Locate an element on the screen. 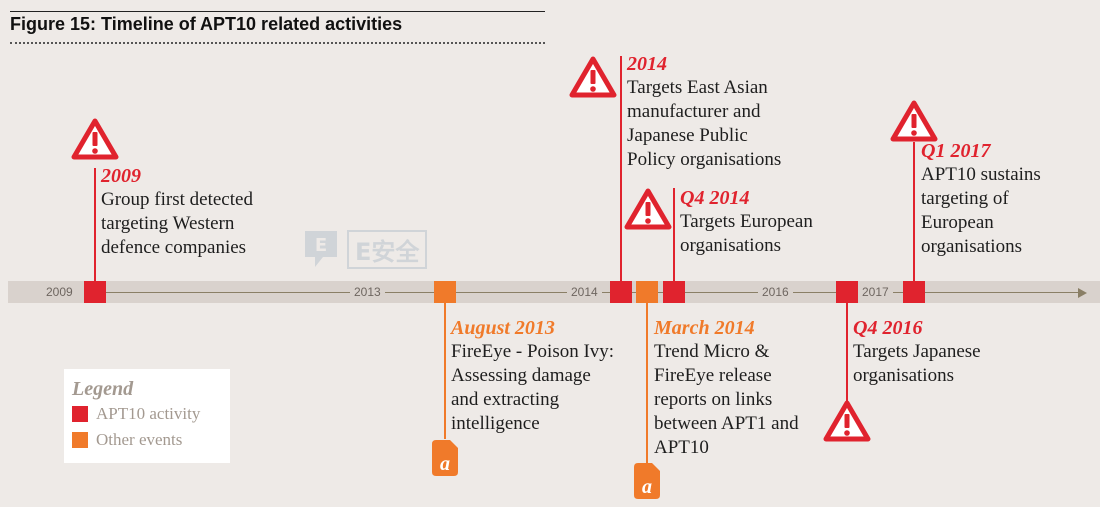 Image resolution: width=1100 pixels, height=507 pixels. event-label-q4-2016: Q4 2016 Targets Japanese organisations is located at coordinates (917, 352).